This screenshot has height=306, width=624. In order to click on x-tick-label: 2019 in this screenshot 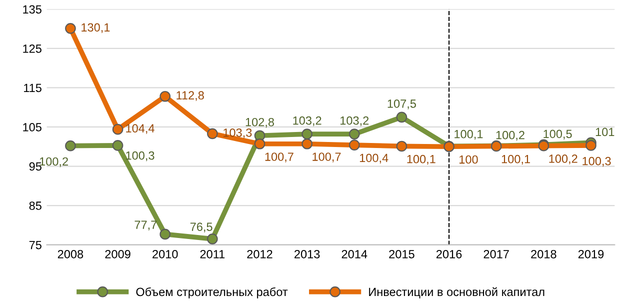, I will do `click(591, 254)`.